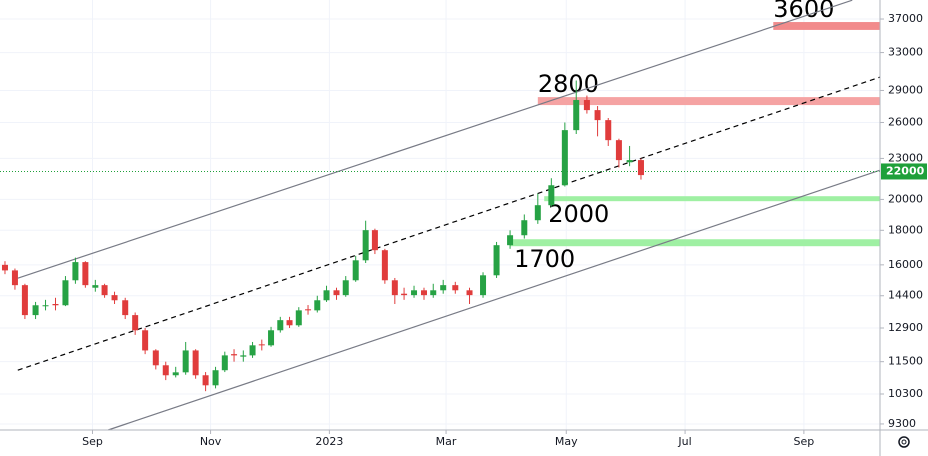 The image size is (928, 456). I want to click on x-tick-label: Nov, so click(211, 441).